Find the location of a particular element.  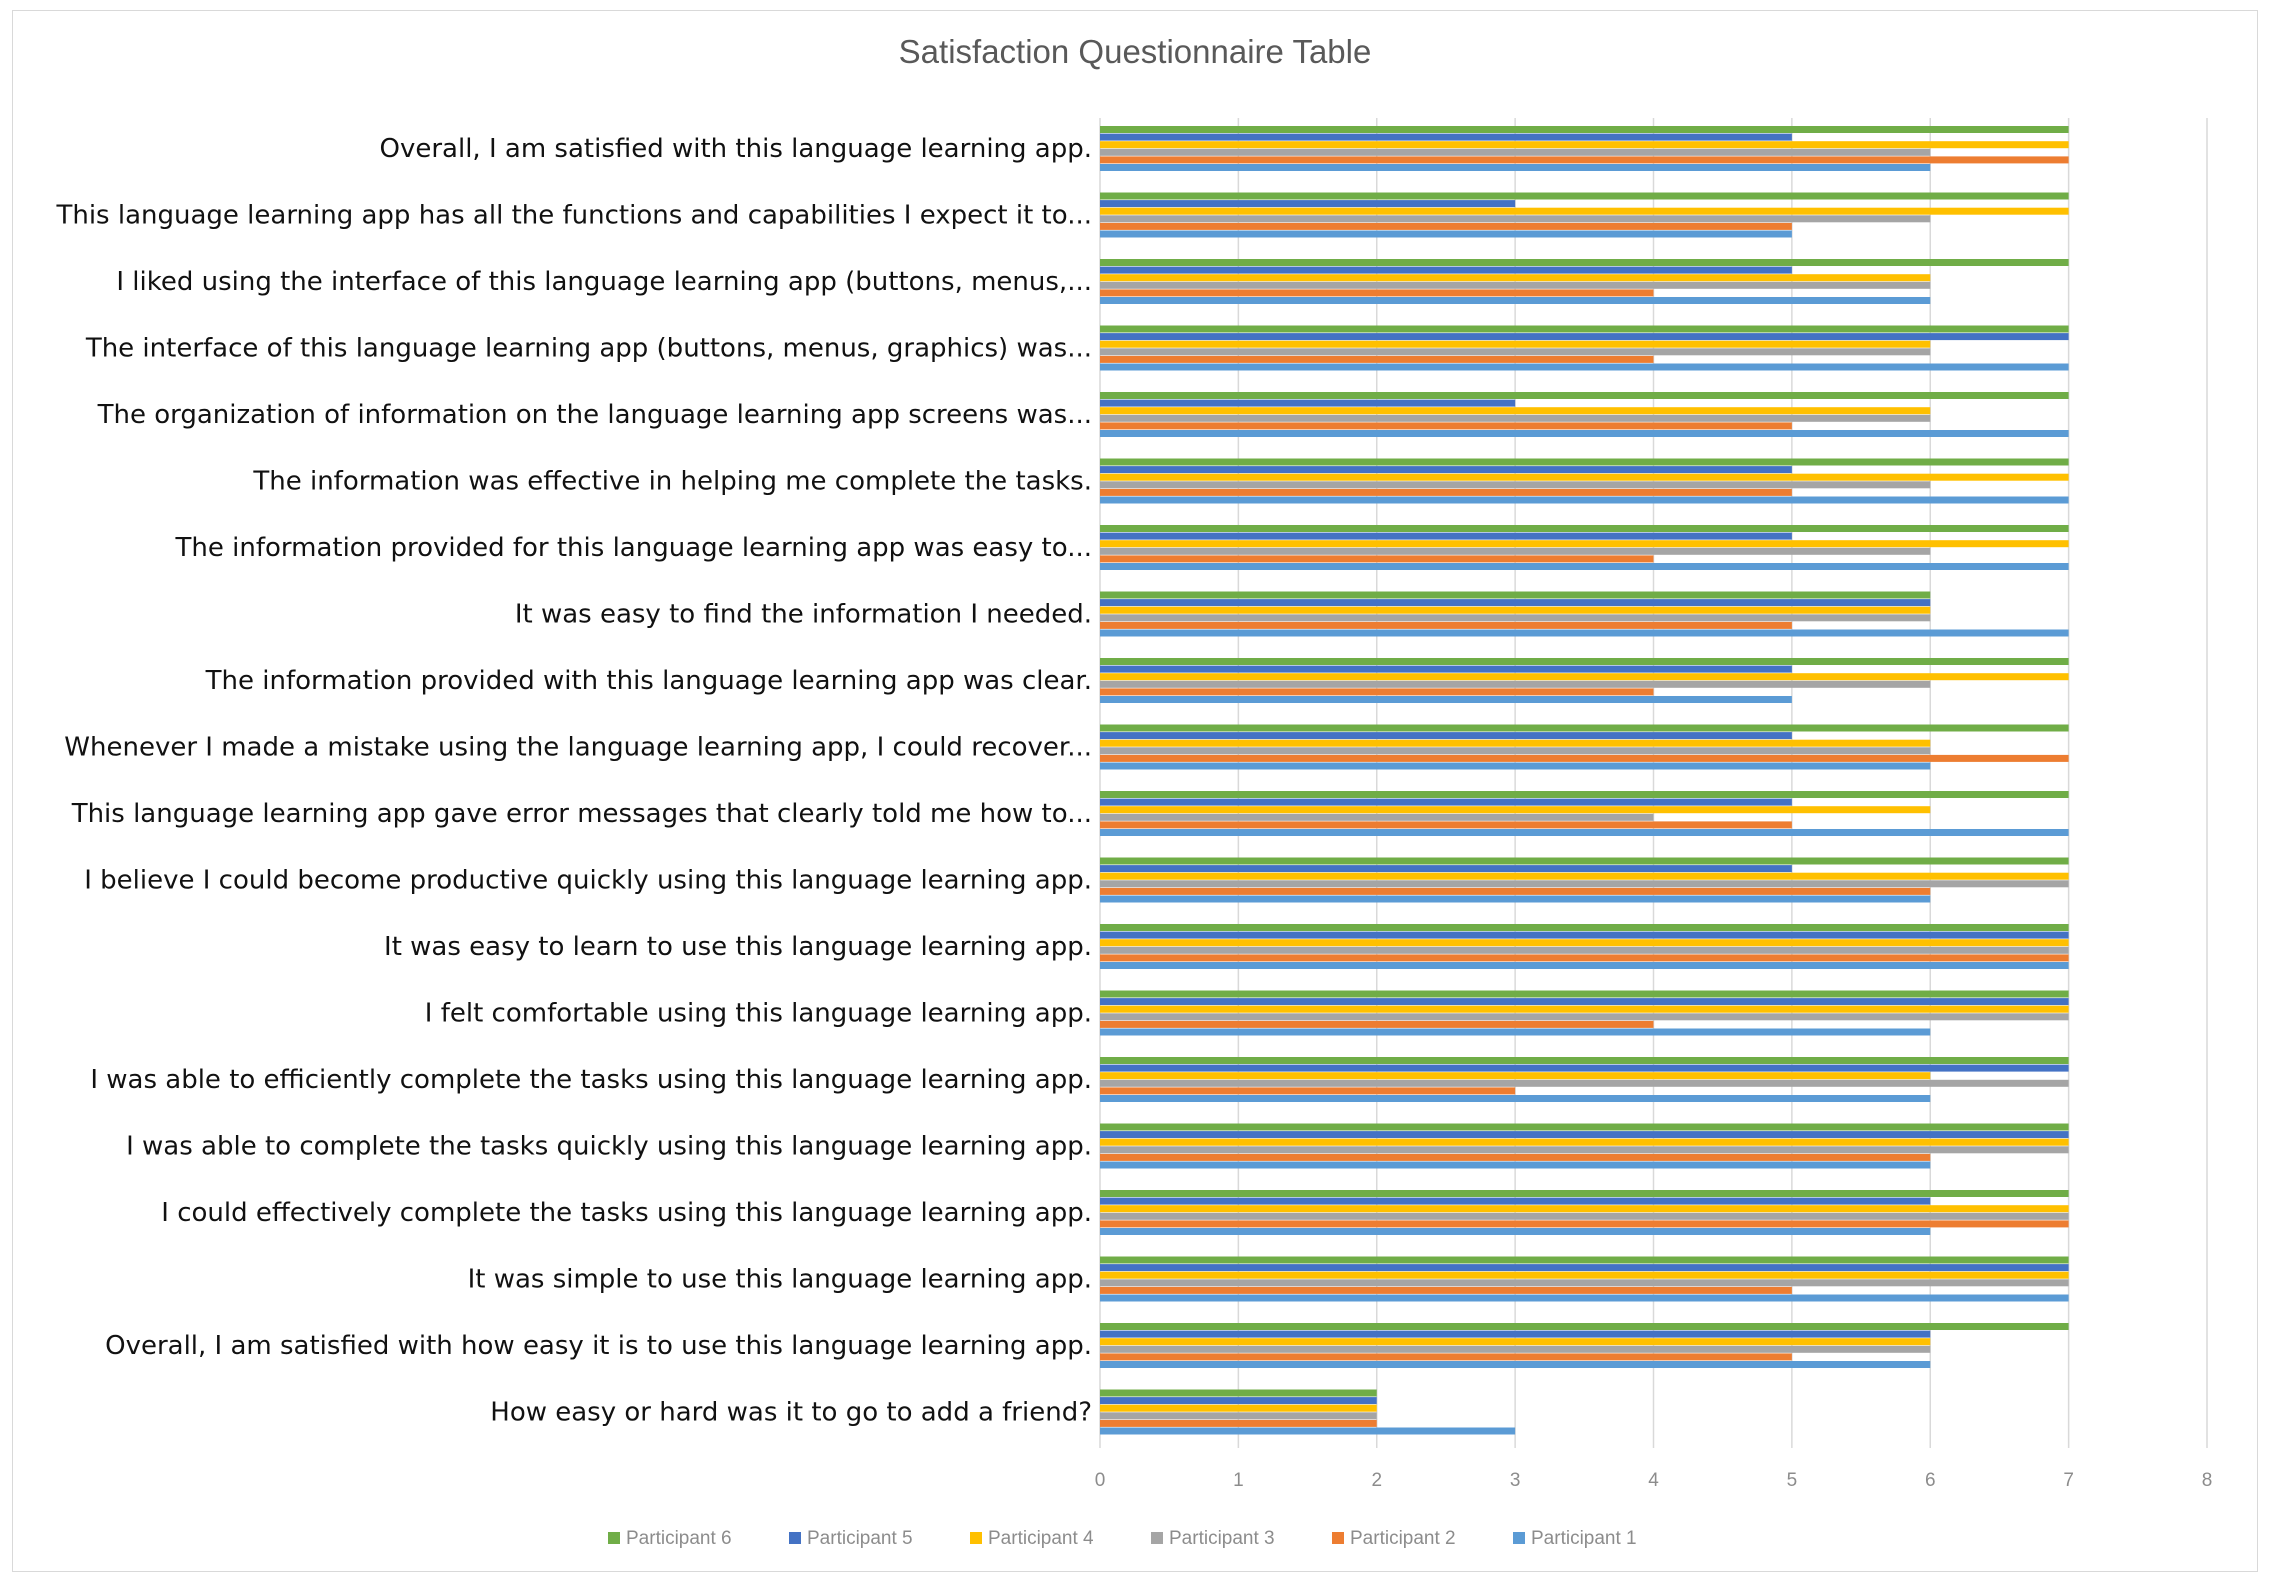

legend-label: Participant 4 is located at coordinates (1041, 1538).